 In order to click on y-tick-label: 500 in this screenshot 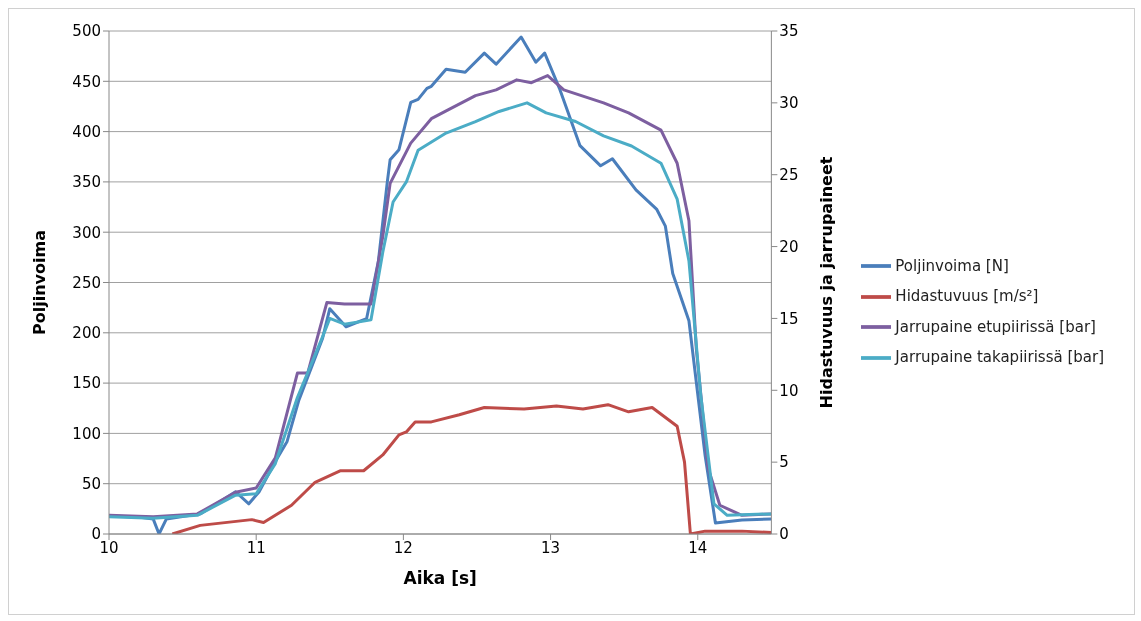, I will do `click(86, 31)`.